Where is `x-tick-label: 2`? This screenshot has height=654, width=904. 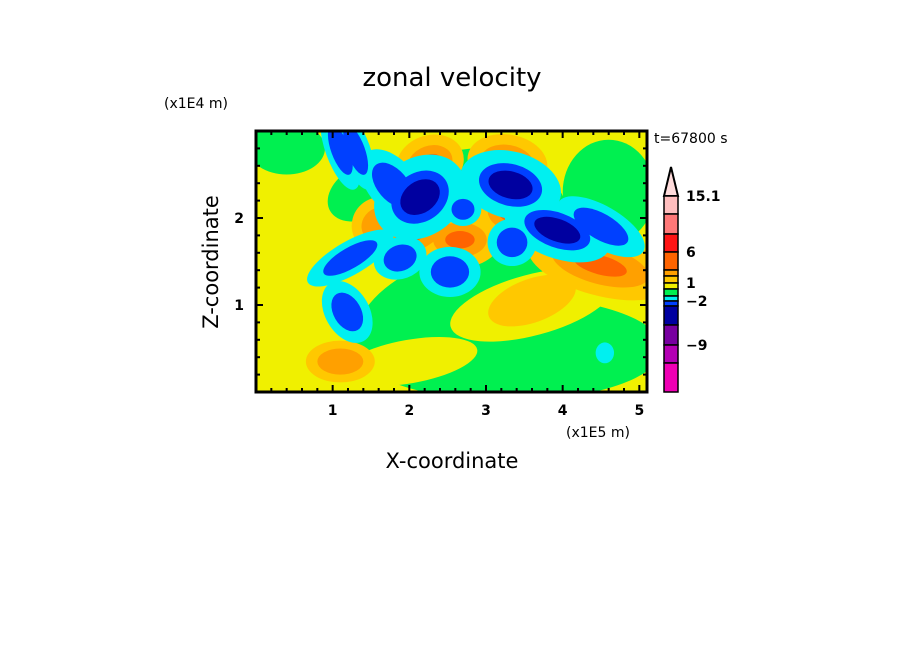
x-tick-label: 2 is located at coordinates (409, 411).